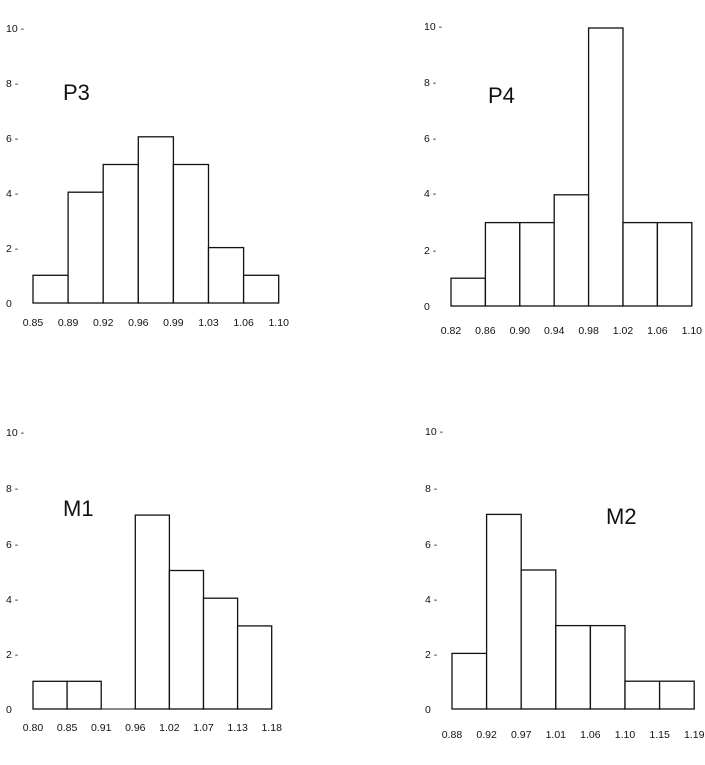  I want to click on x-tick-label: 0.94, so click(554, 331).